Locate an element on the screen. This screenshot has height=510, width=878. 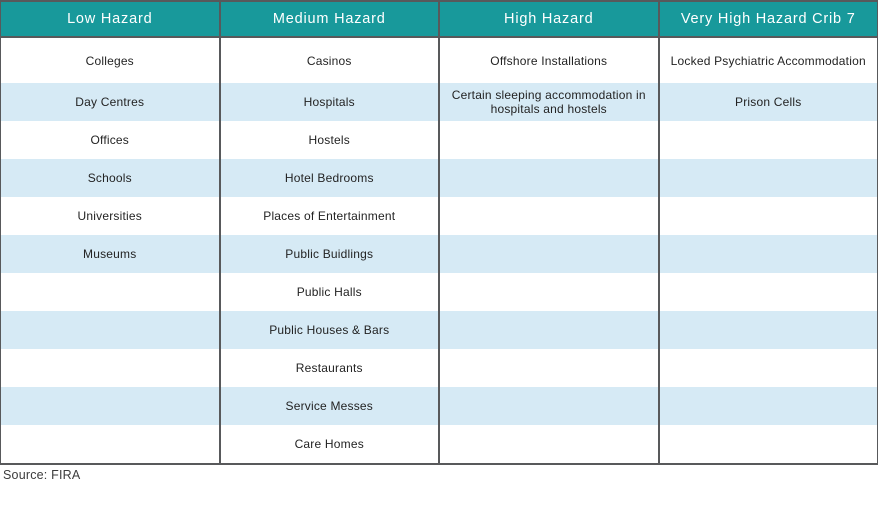
column-header: High Hazard is located at coordinates (549, 20).